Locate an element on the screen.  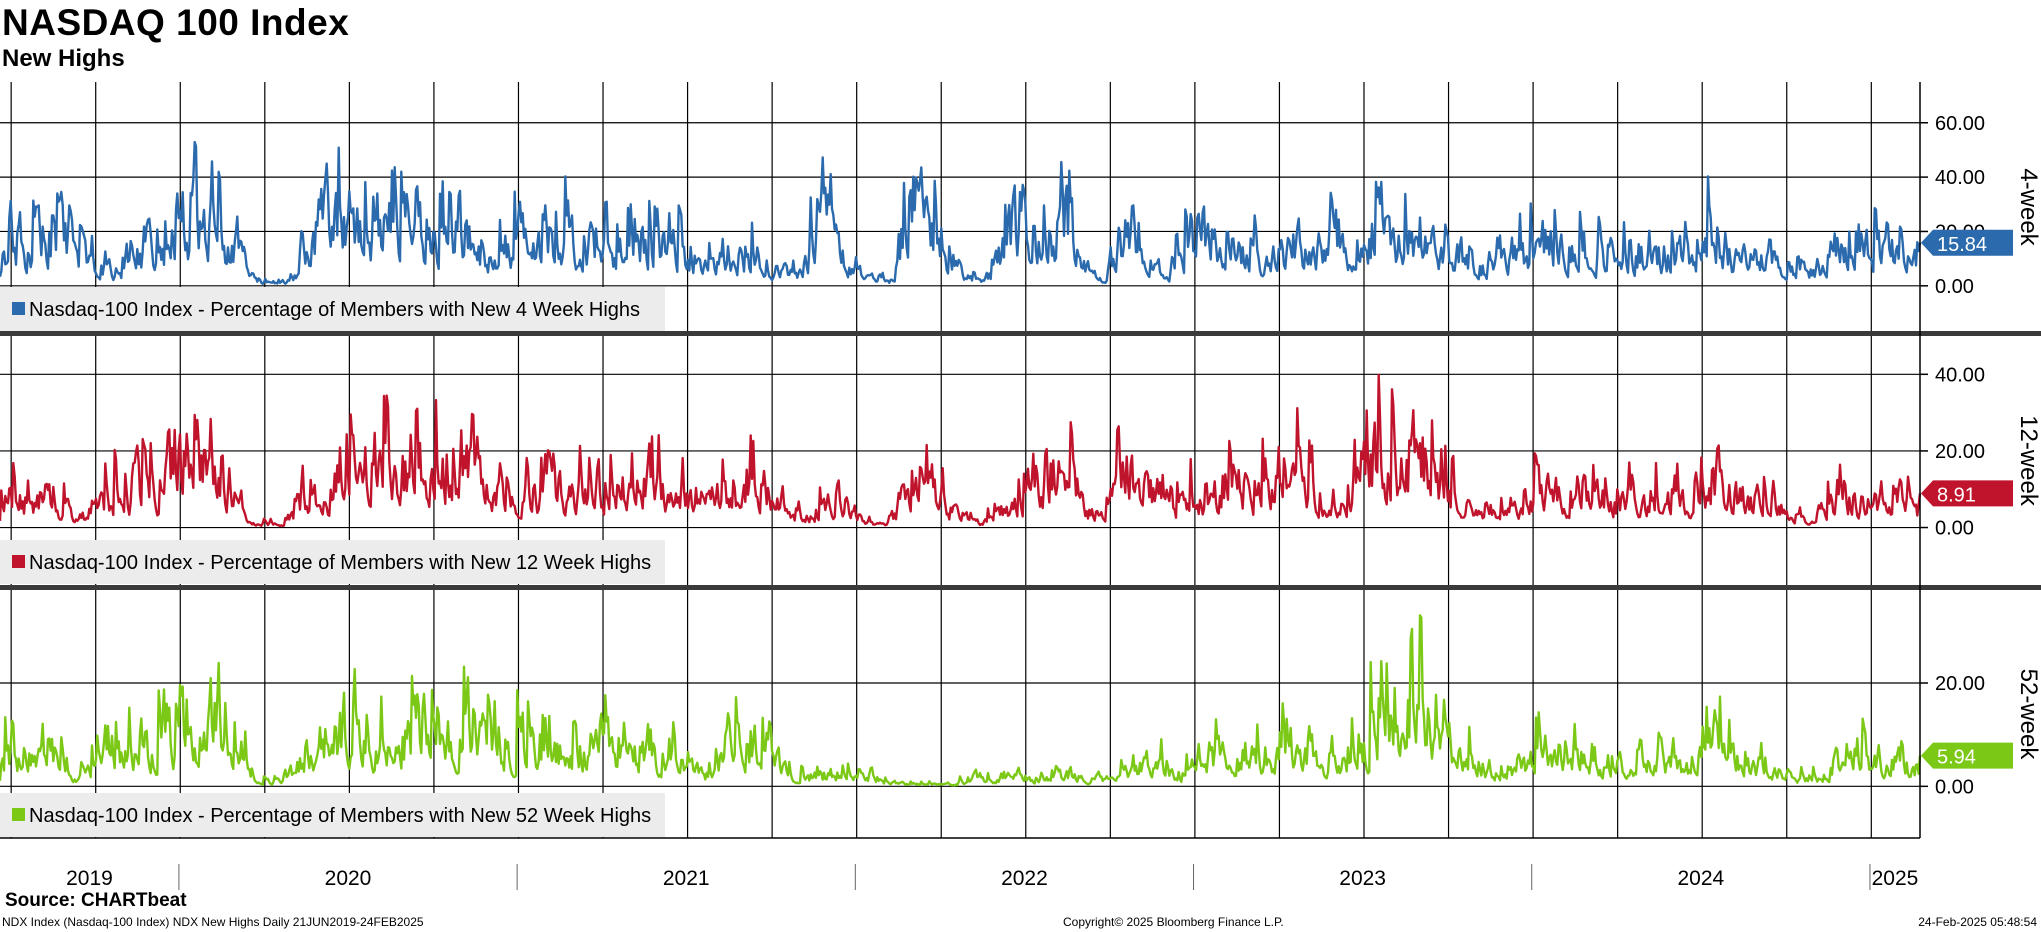
y-tick-label: 60.00 is located at coordinates (1960, 124).